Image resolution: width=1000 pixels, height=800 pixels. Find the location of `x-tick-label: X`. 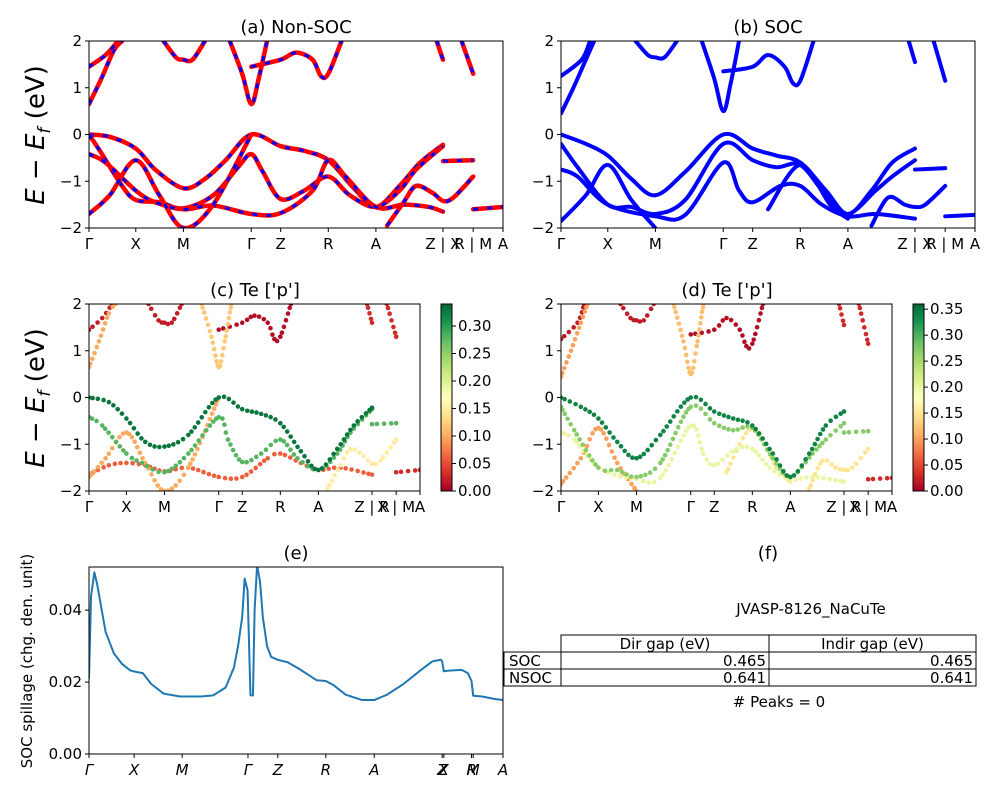

x-tick-label: X is located at coordinates (608, 244).